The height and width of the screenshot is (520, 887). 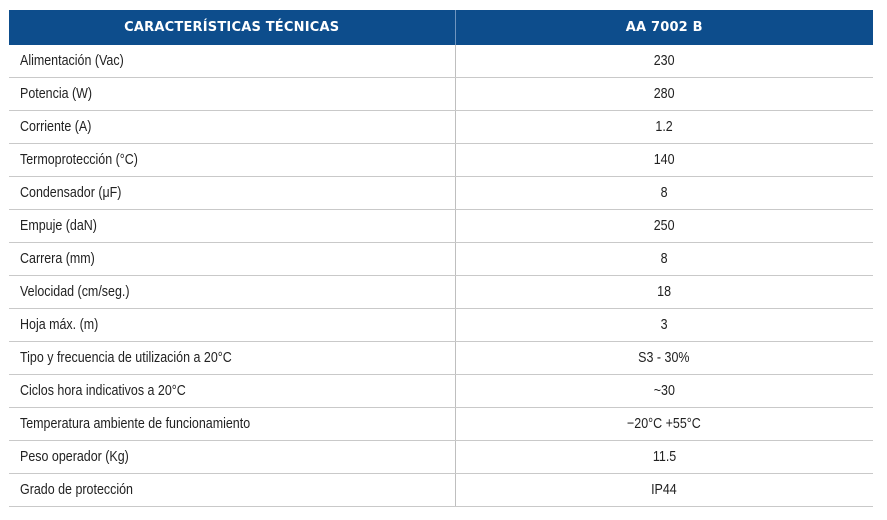 I want to click on spec-value-cell: −20°C +55°C, so click(x=664, y=424).